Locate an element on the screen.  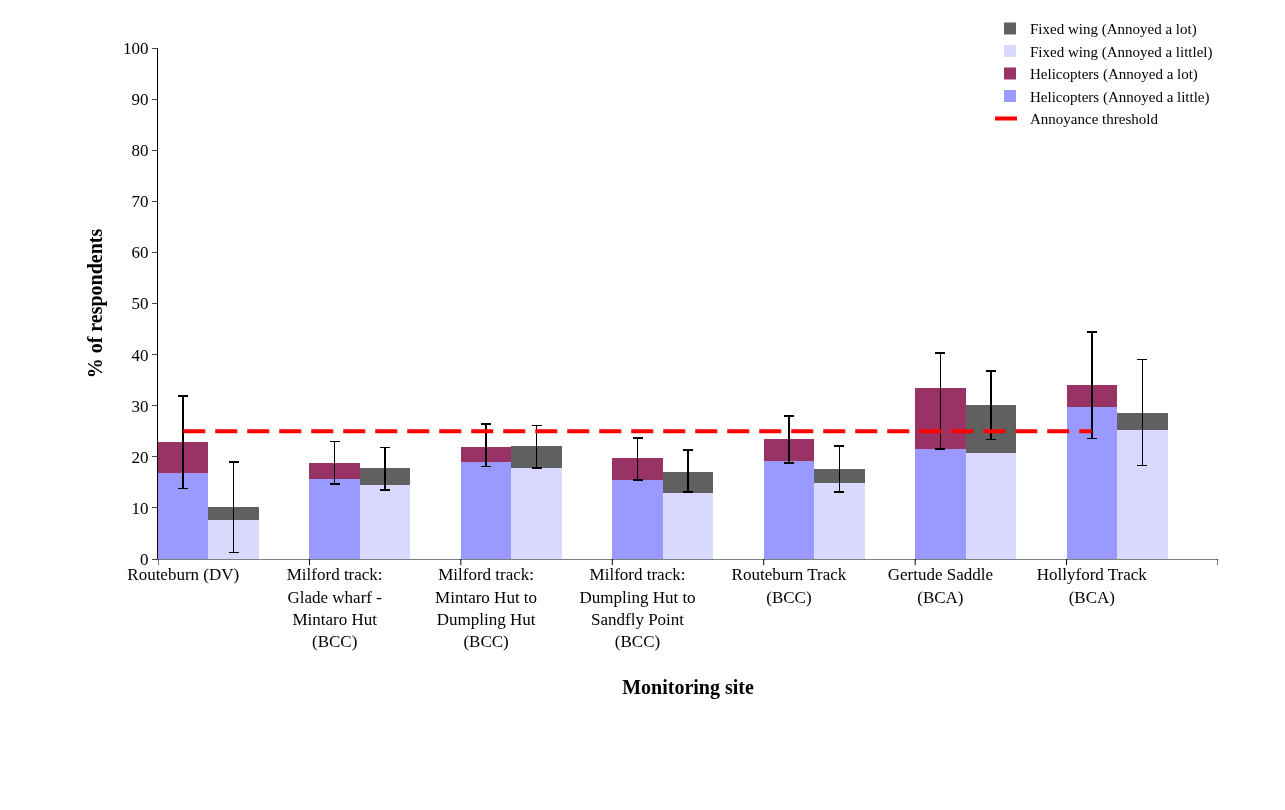
x-axis-title: Monitoring site is located at coordinates (688, 688).